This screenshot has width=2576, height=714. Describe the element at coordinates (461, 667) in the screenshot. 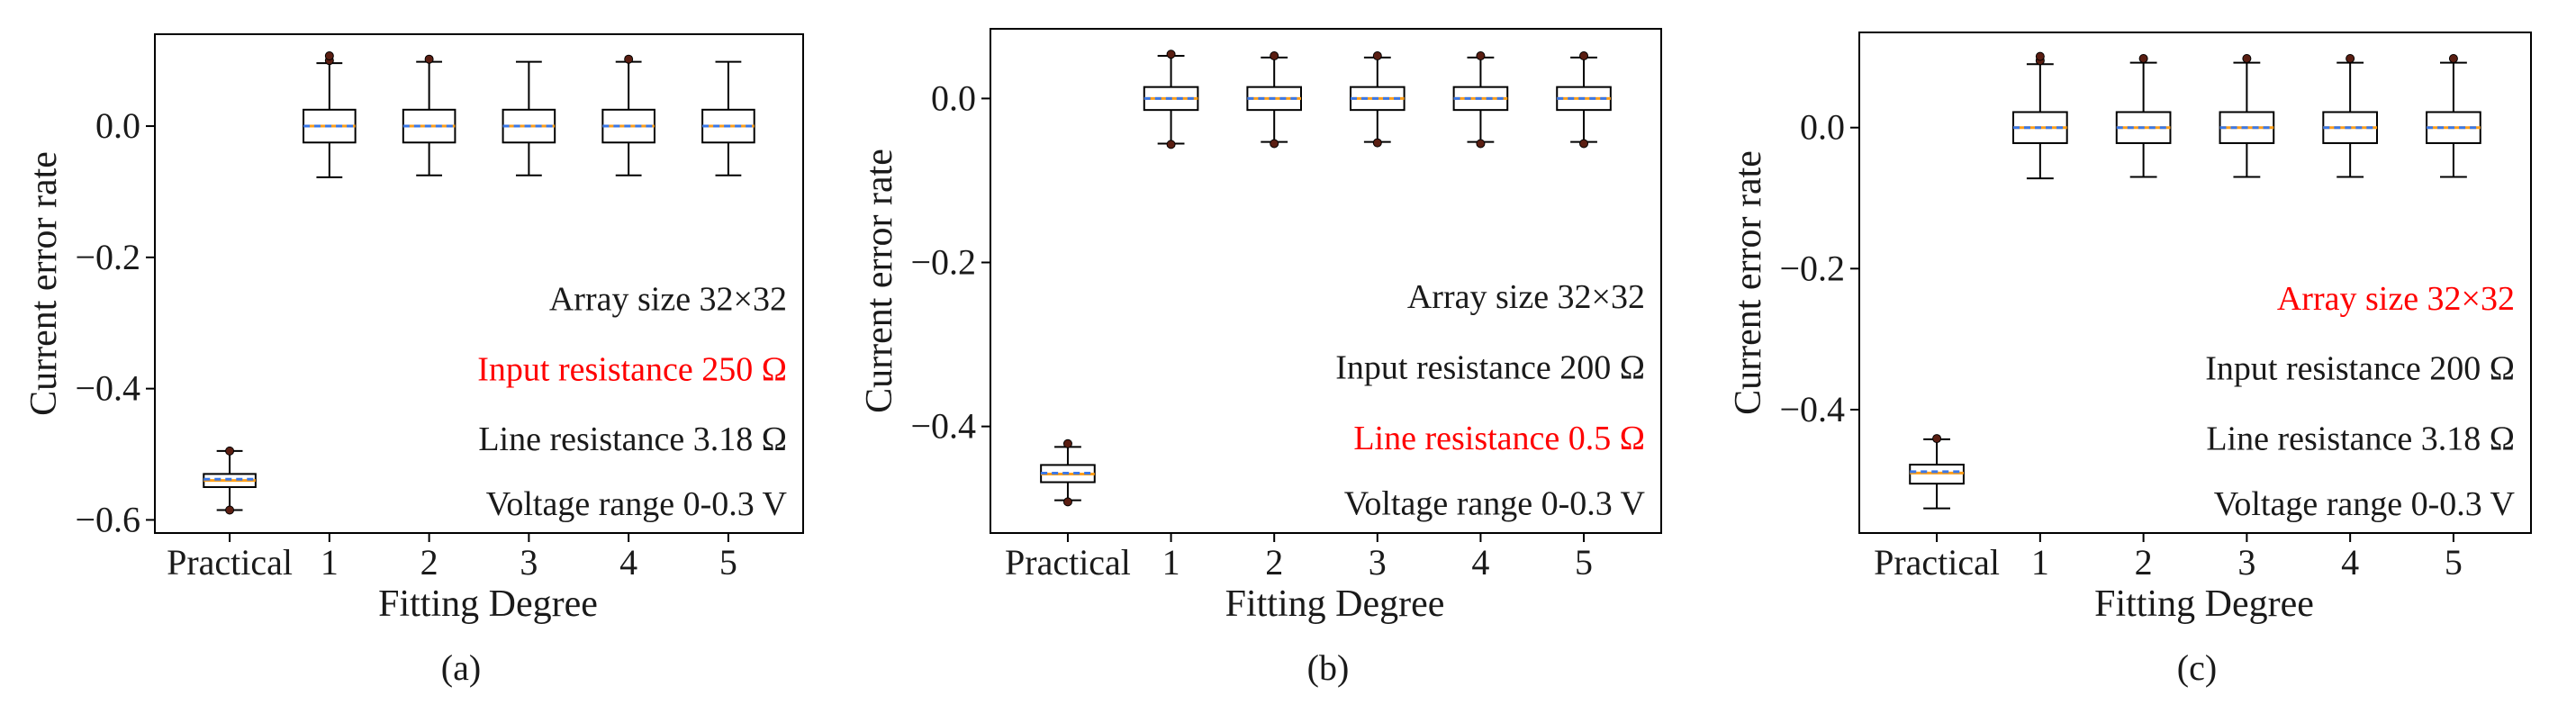

I see `panel-caption: (a)` at that location.